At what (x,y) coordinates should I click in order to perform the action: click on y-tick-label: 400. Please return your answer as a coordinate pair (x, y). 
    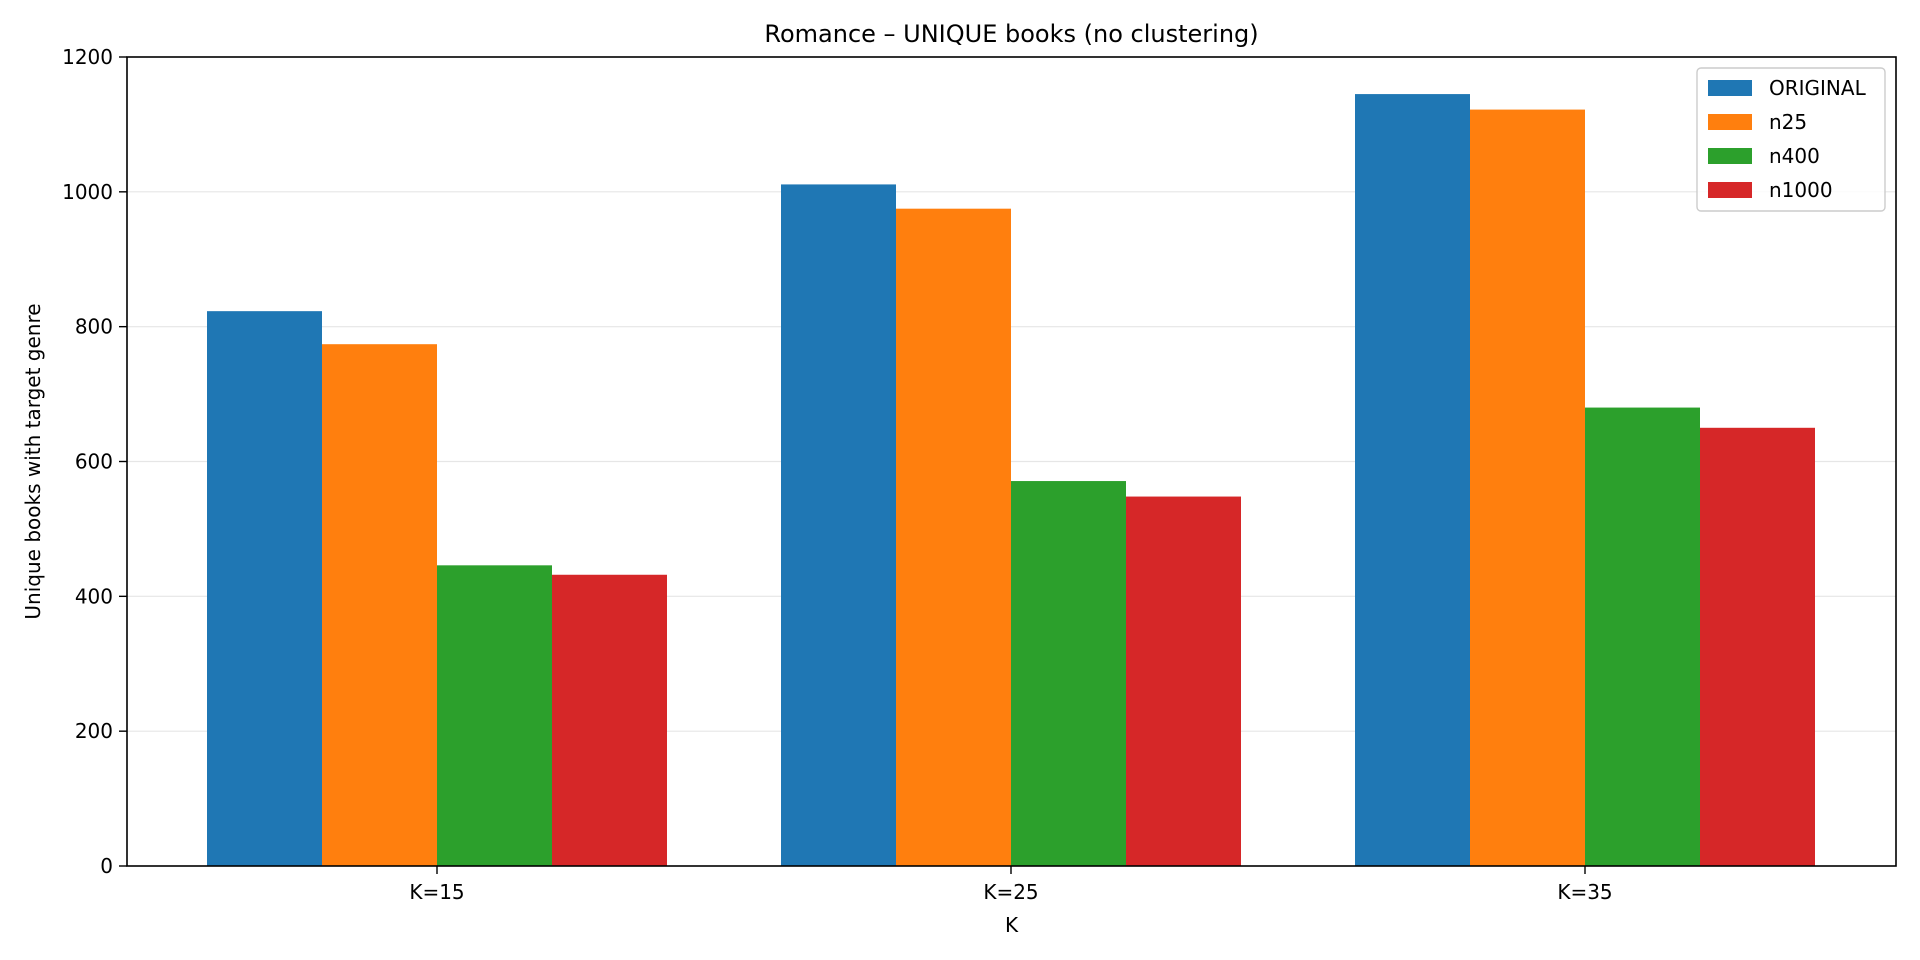
    Looking at the image, I should click on (94, 596).